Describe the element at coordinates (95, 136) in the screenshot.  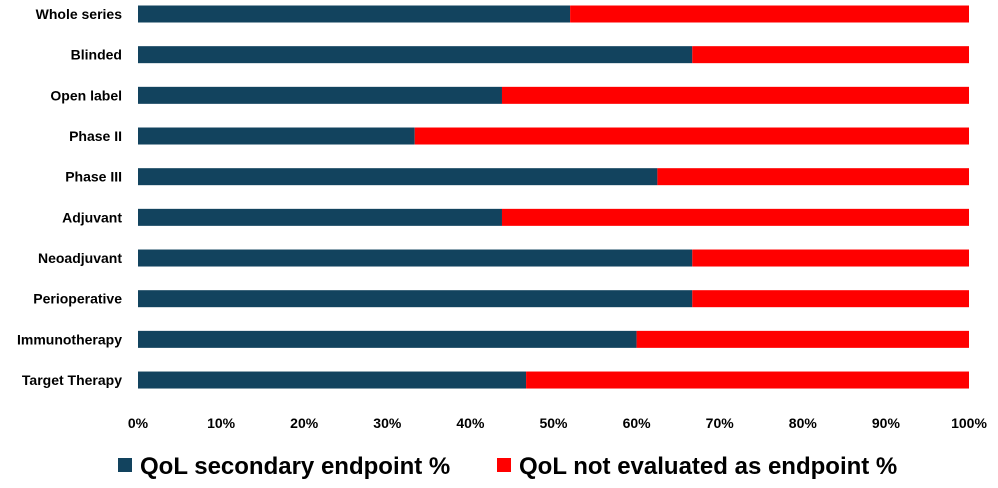
I see `category-label: Phase II` at that location.